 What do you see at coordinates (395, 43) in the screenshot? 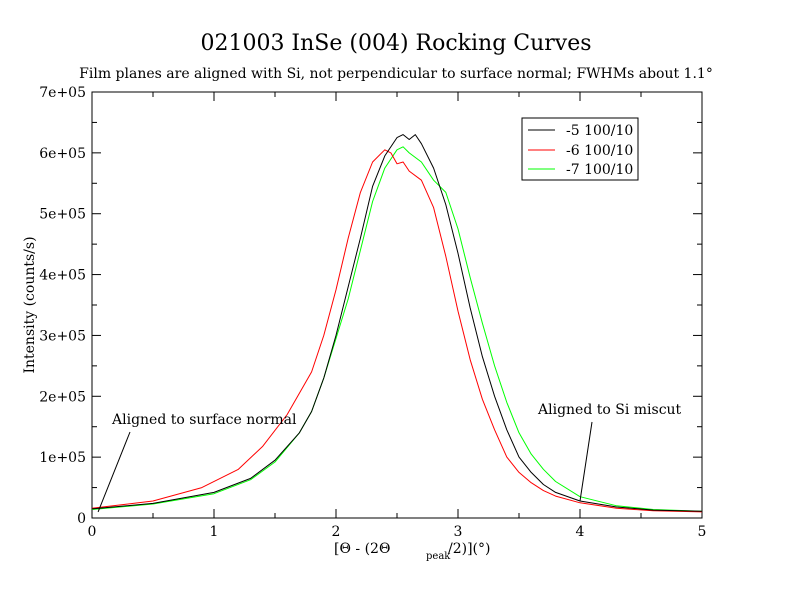
I see `chart-title: 021003 InSe (004) Rocking Curves` at bounding box center [395, 43].